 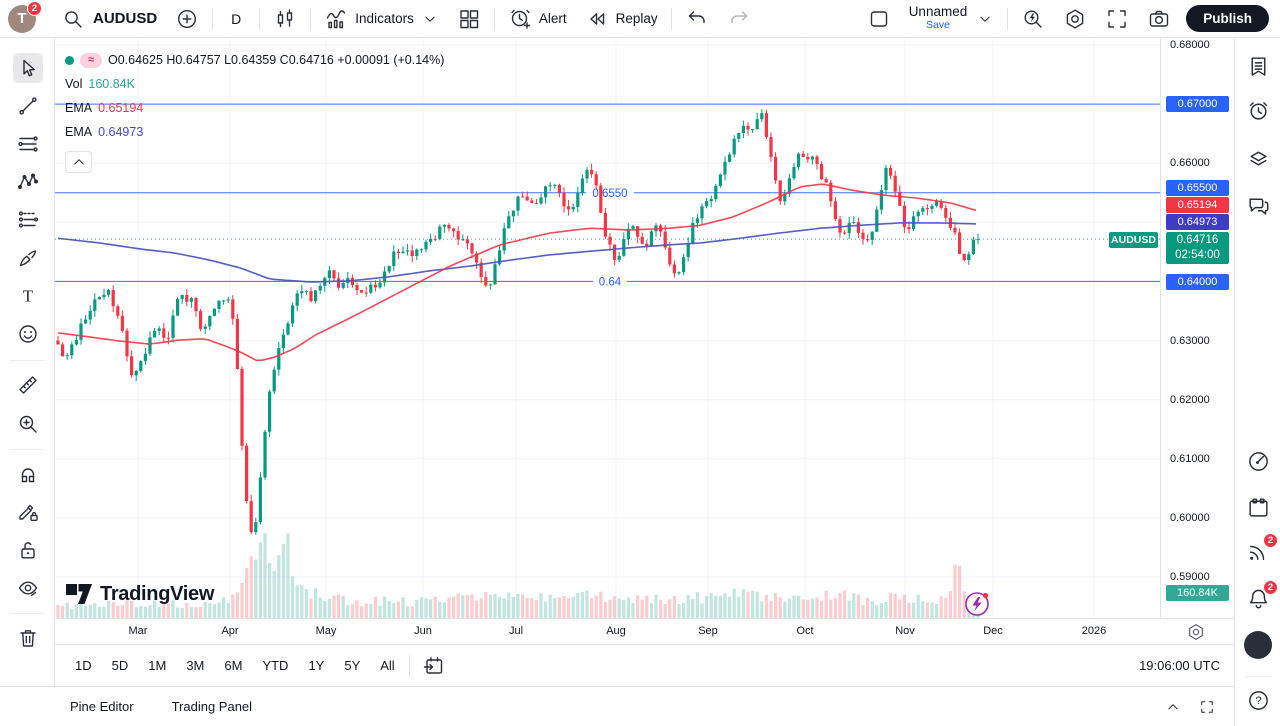 I want to click on current-price-badge: 0.64716 02:54:00, so click(x=1197, y=248).